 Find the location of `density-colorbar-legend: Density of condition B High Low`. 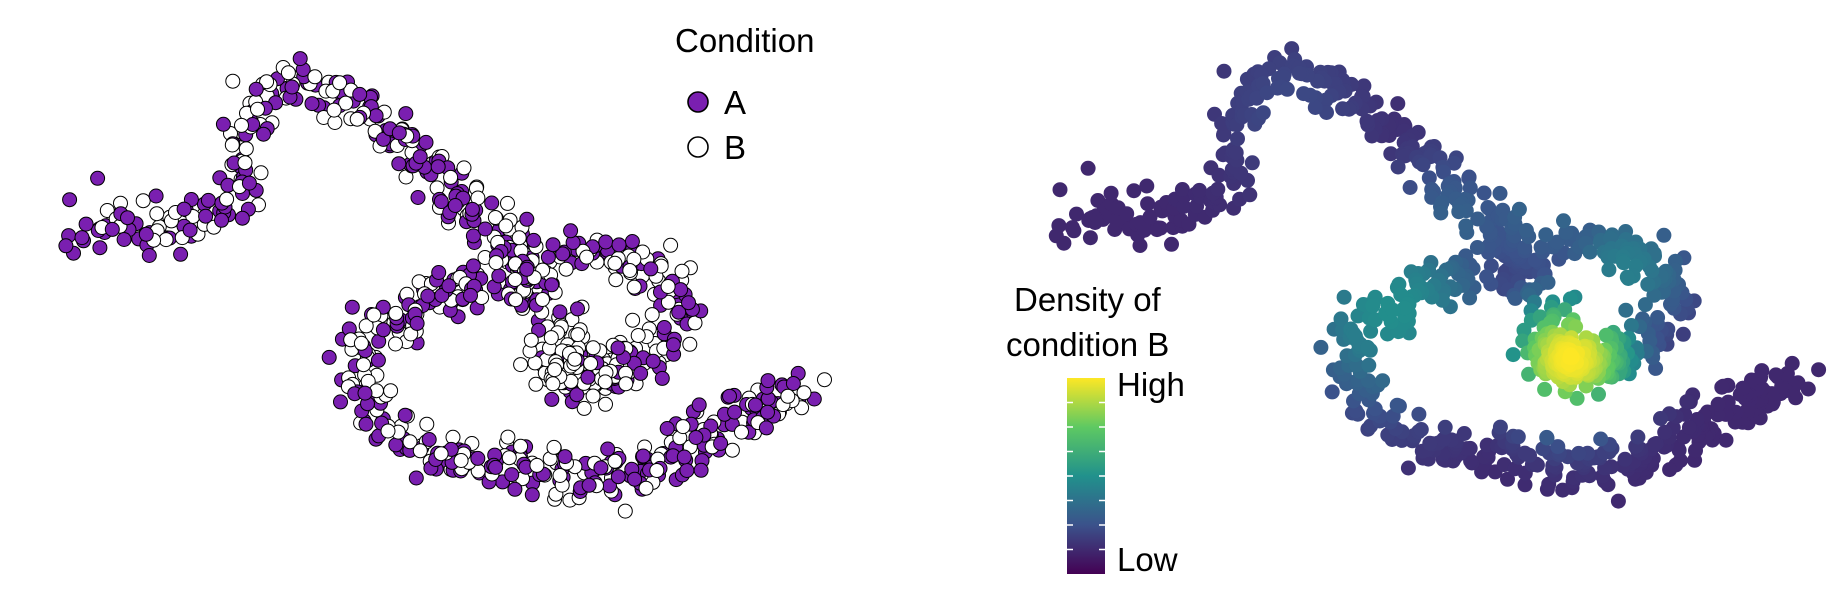

density-colorbar-legend: Density of condition B High Low is located at coordinates (1095, 429).